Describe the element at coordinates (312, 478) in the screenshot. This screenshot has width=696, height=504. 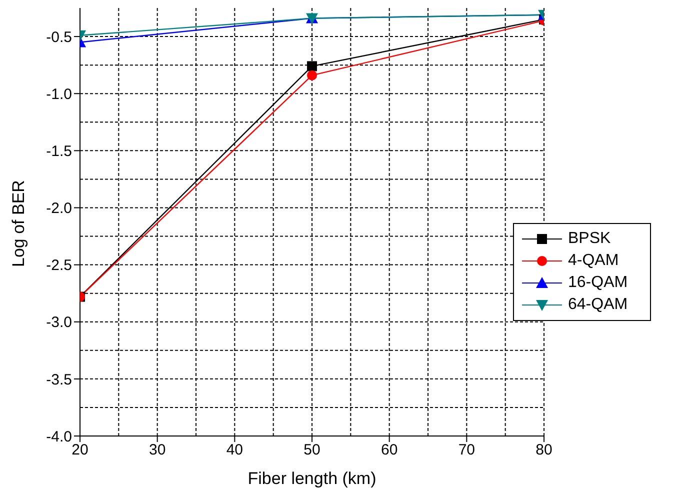
I see `x-axis-title: Fiber length (km)` at that location.